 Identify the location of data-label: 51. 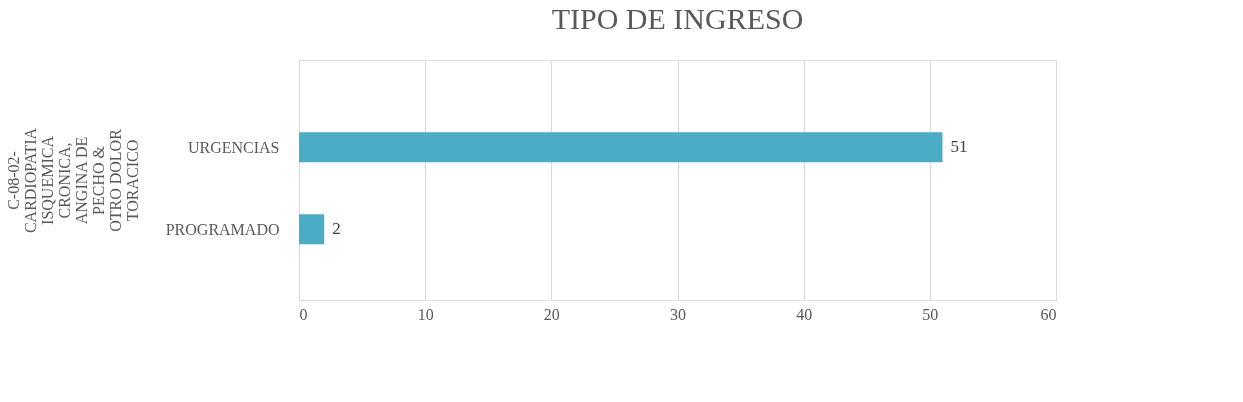
(959, 147).